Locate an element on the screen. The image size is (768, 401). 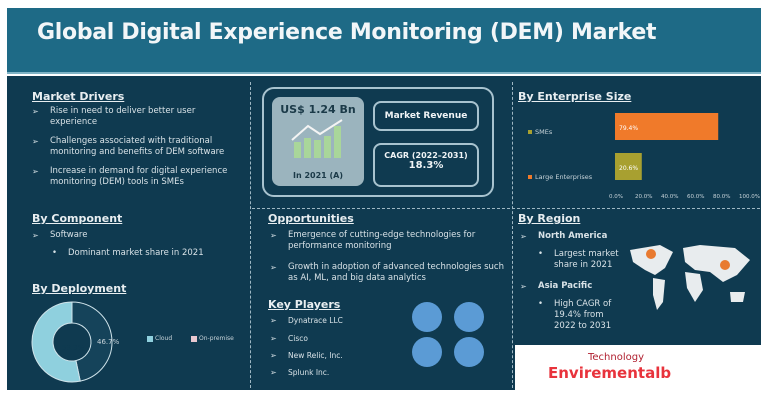
by-component-heading: By Component is located at coordinates (77, 218).